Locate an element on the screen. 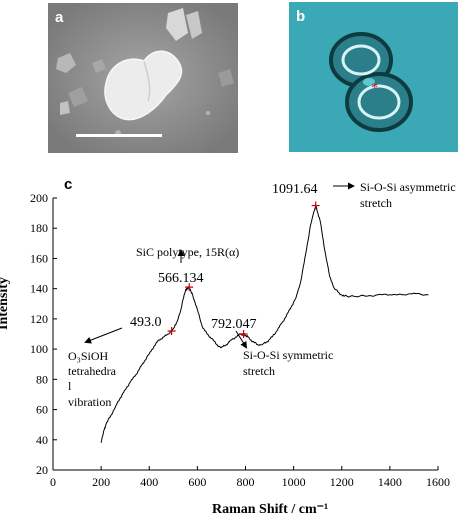 Image resolution: width=470 pixels, height=520 pixels. y-tick-label: 120 is located at coordinates (39, 319).